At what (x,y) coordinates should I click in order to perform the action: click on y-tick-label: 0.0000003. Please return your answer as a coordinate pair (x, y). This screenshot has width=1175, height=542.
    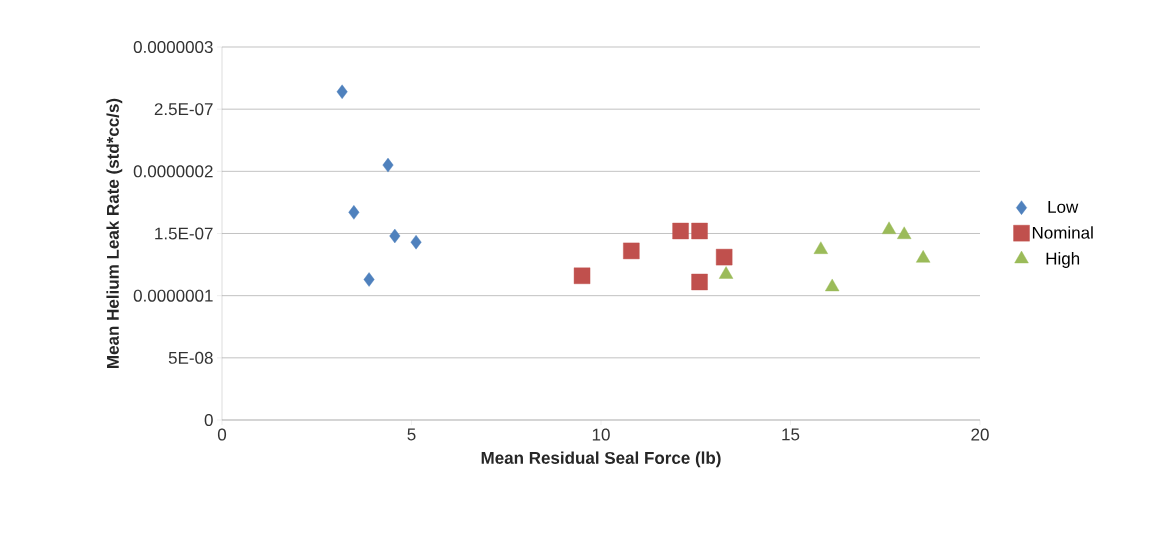
    Looking at the image, I should click on (173, 47).